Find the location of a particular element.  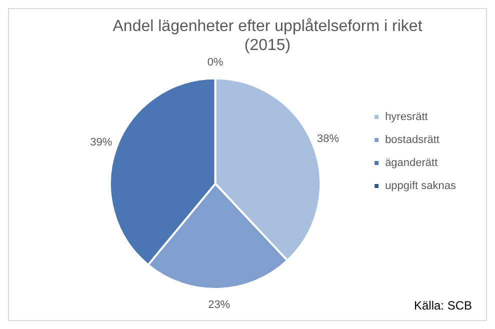

text: Källa: SCB is located at coordinates (443, 305).